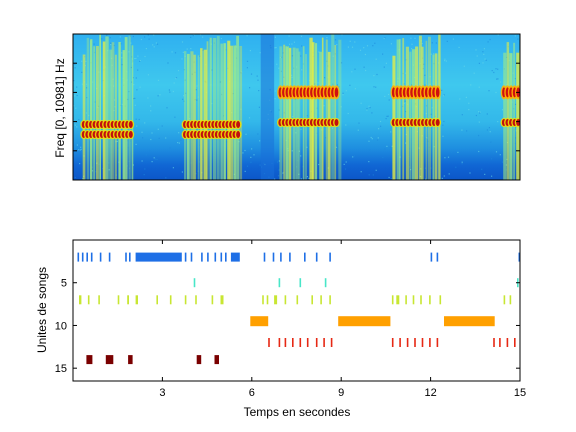 Image resolution: width=576 pixels, height=432 pixels. Describe the element at coordinates (130, 125) in the screenshot. I see `syllable-core` at that location.